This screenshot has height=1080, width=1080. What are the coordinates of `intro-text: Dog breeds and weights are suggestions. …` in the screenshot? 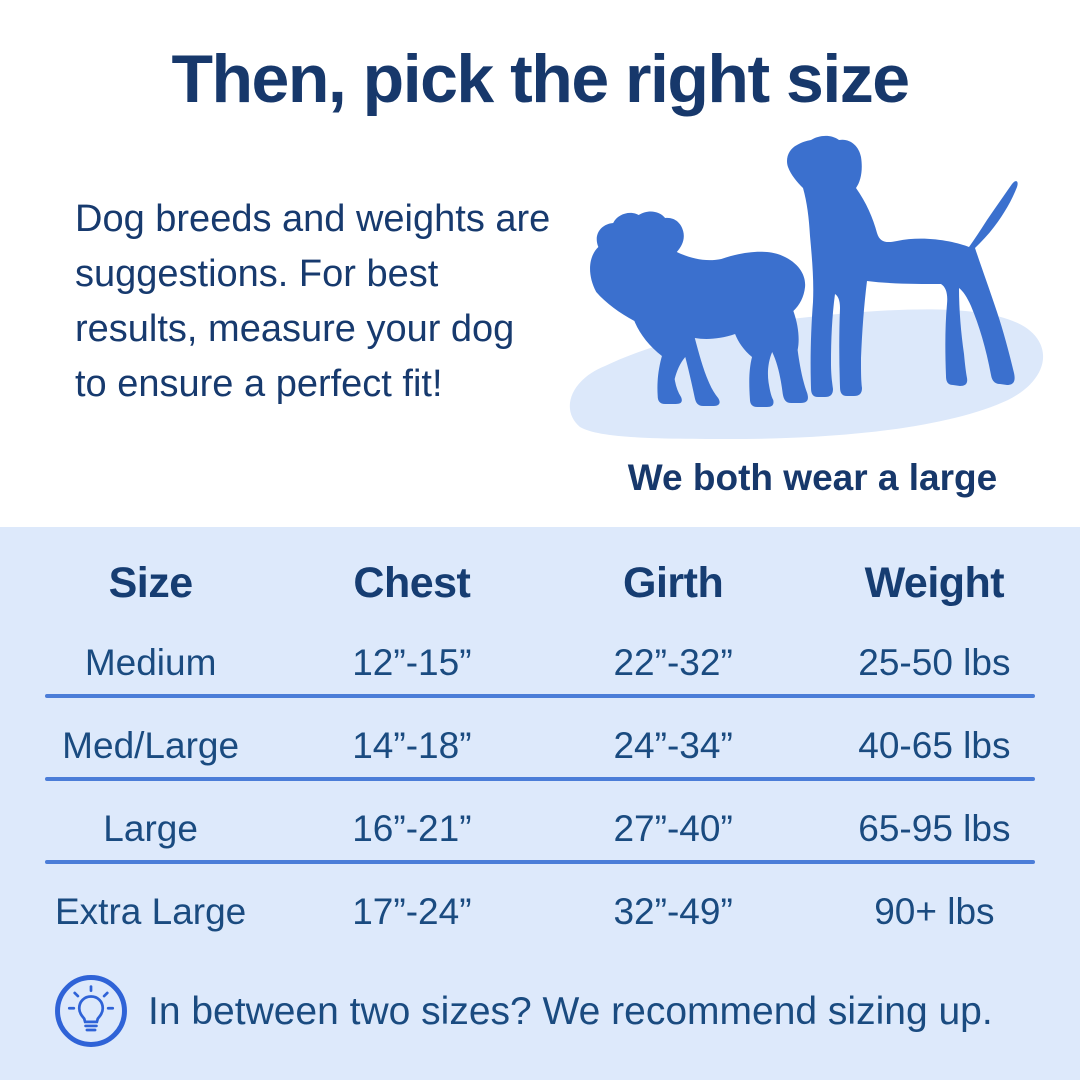 It's located at (313, 301).